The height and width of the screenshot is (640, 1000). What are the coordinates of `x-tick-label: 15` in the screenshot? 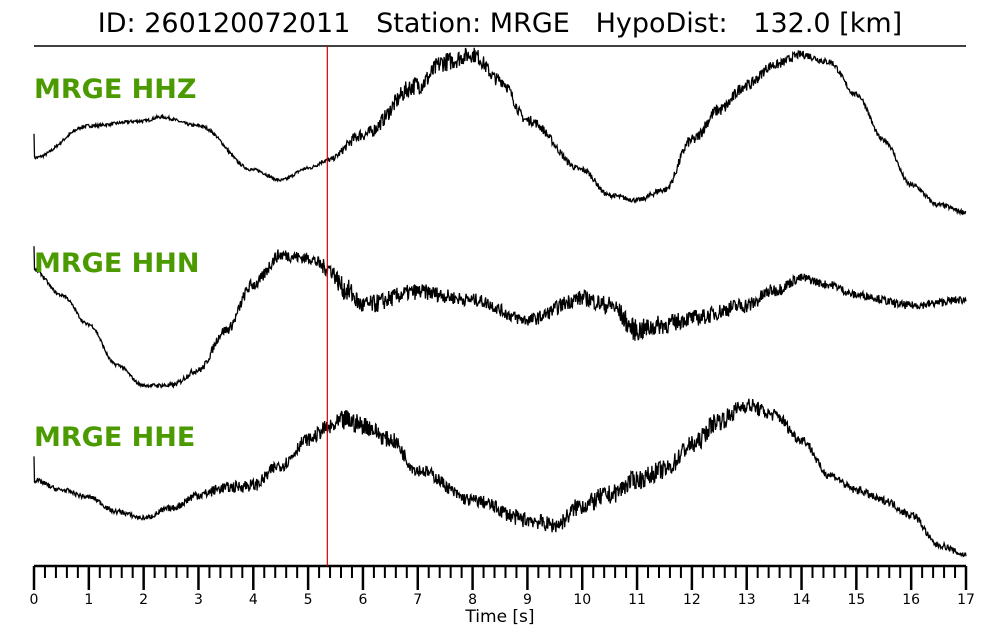 It's located at (856, 600).